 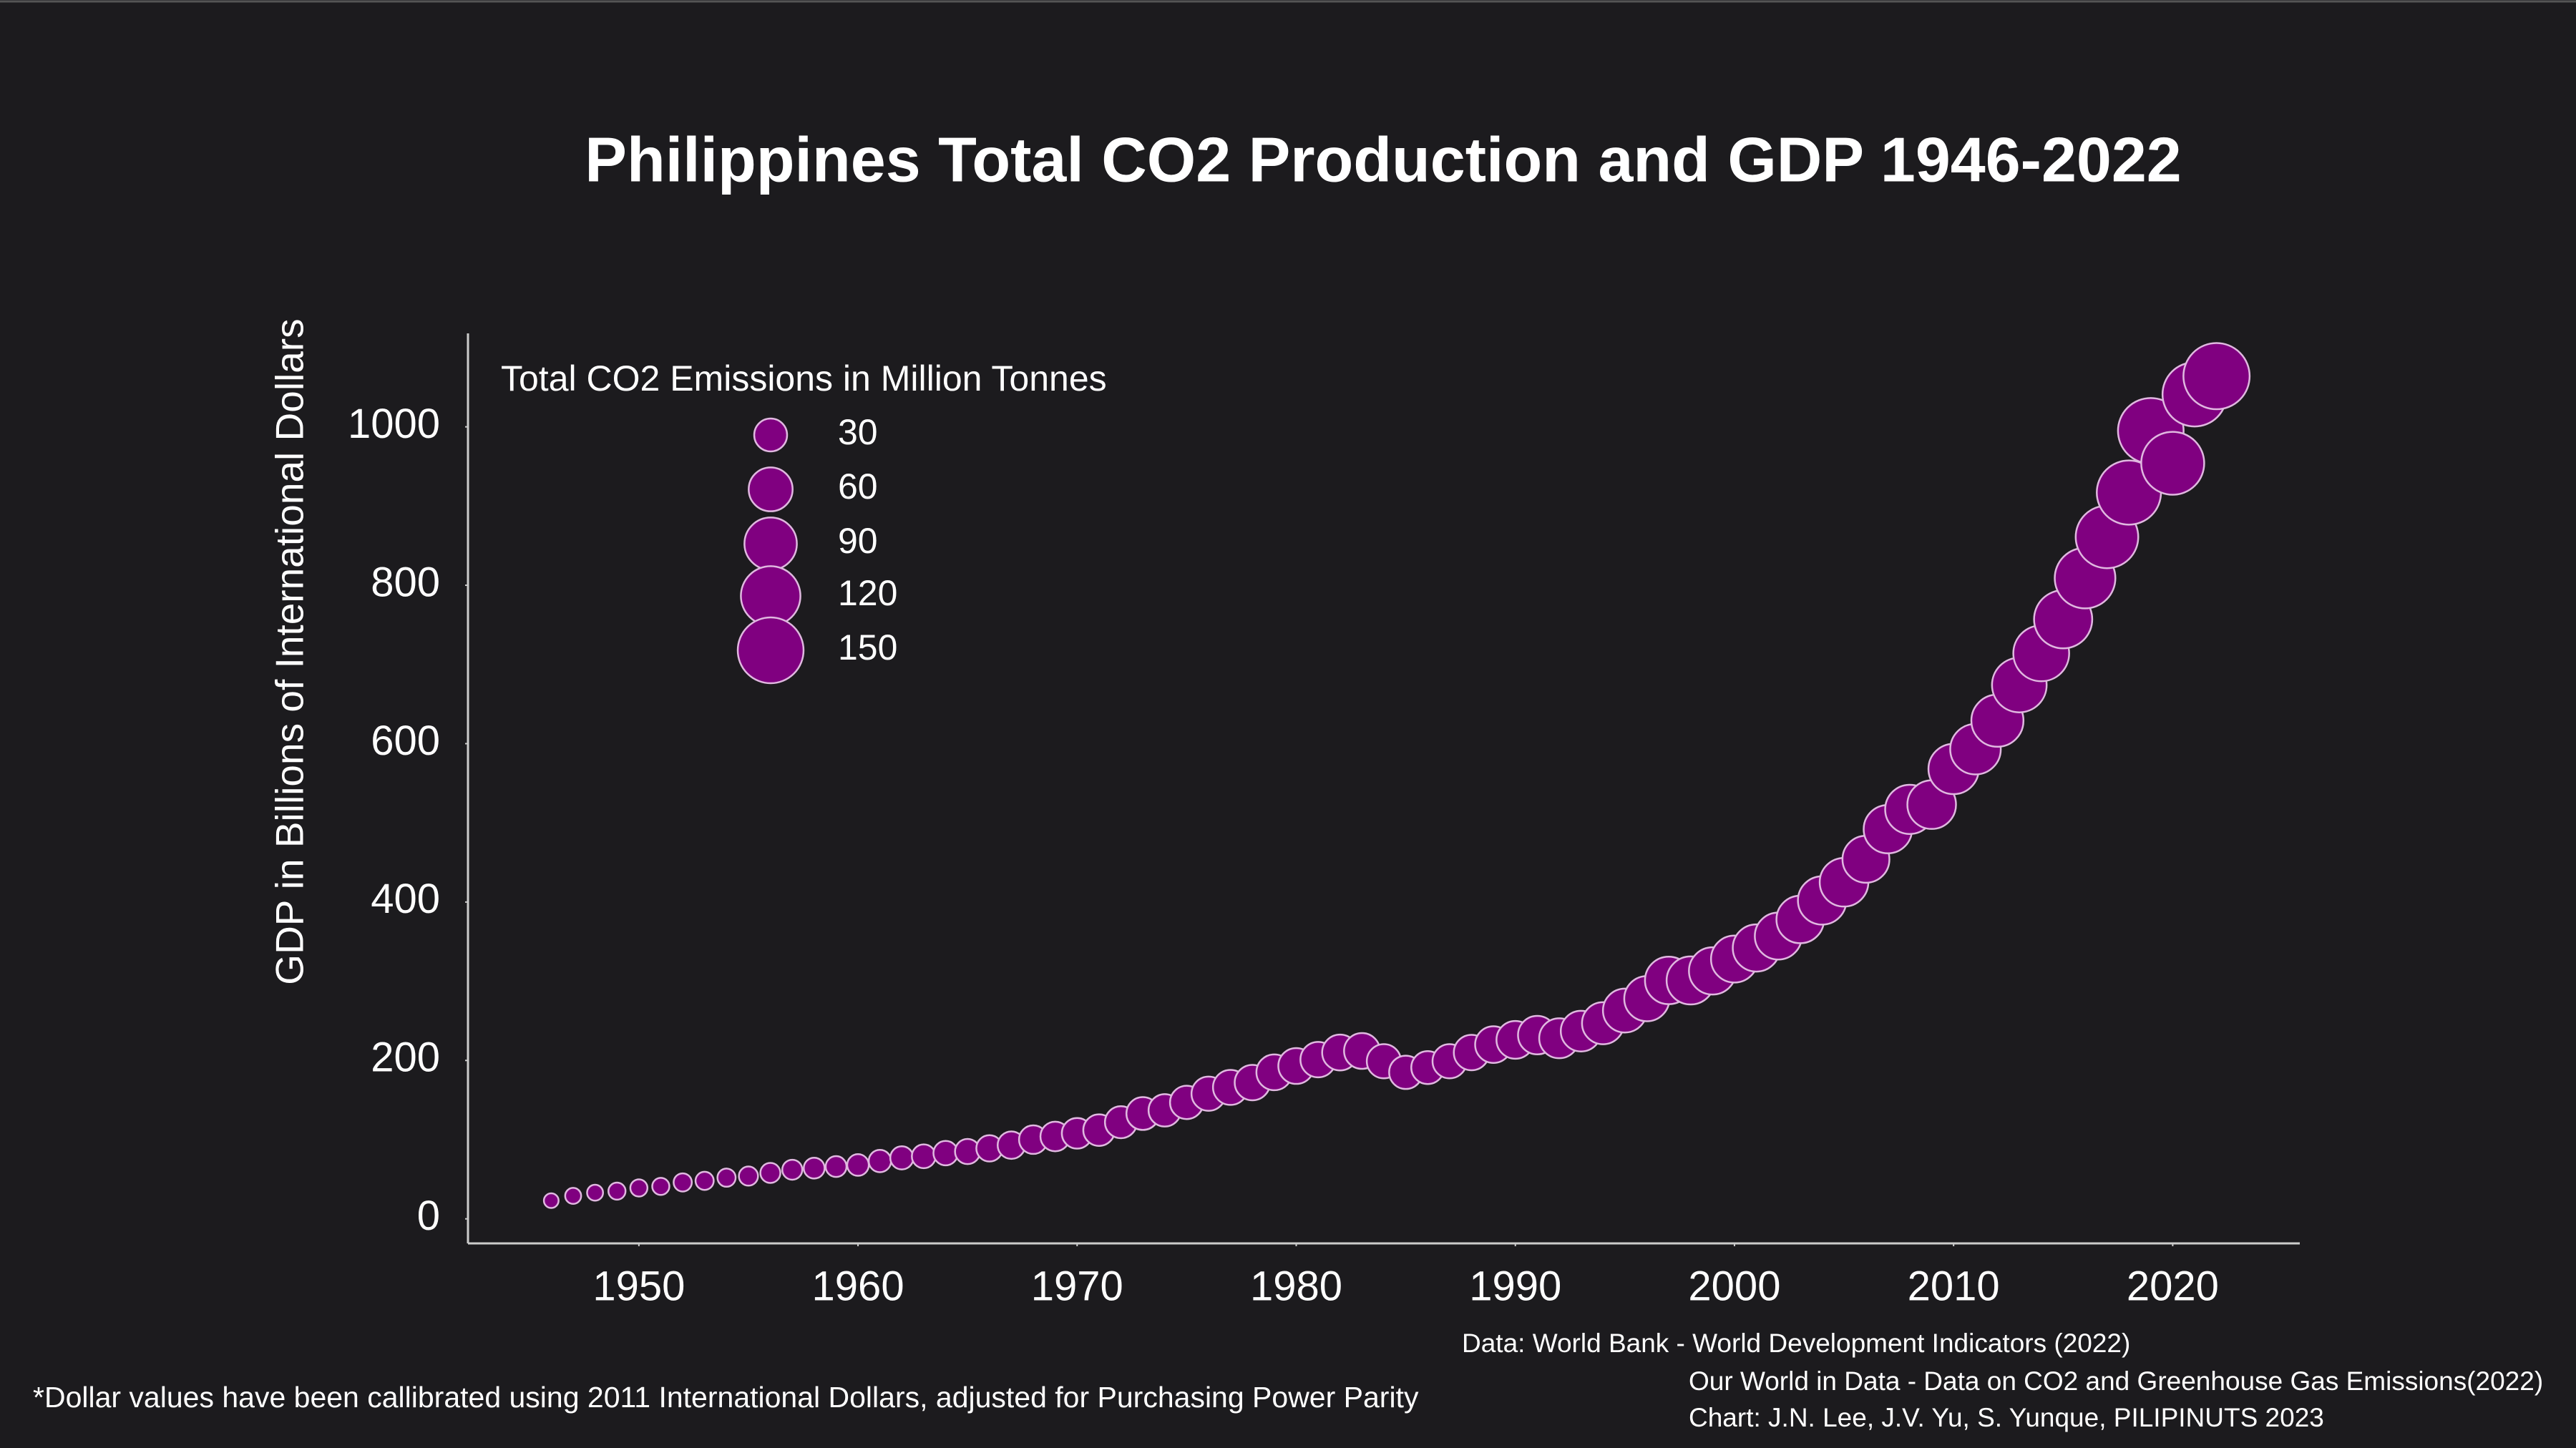 I want to click on x-tick-label: 2000, so click(x=1734, y=1286).